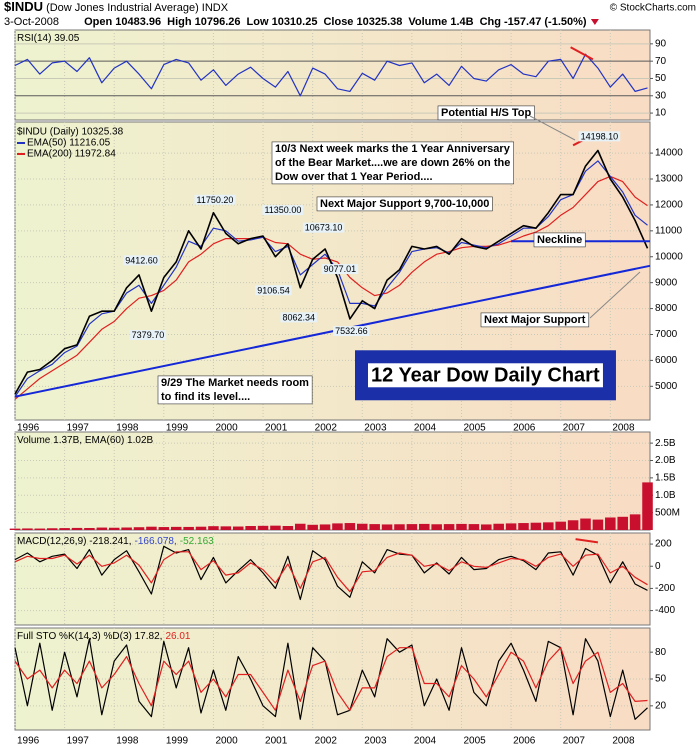 The height and width of the screenshot is (748, 700). I want to click on y-tick-label: 1.0B, so click(665, 495).